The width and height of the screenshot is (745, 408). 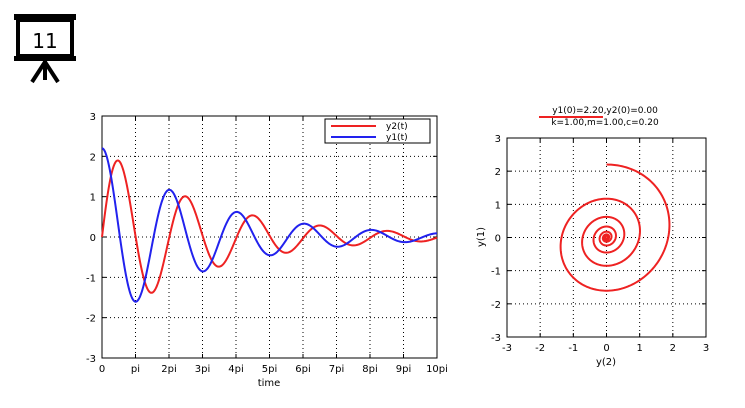 What do you see at coordinates (337, 369) in the screenshot?
I see `time-xtick-label: 7pi` at bounding box center [337, 369].